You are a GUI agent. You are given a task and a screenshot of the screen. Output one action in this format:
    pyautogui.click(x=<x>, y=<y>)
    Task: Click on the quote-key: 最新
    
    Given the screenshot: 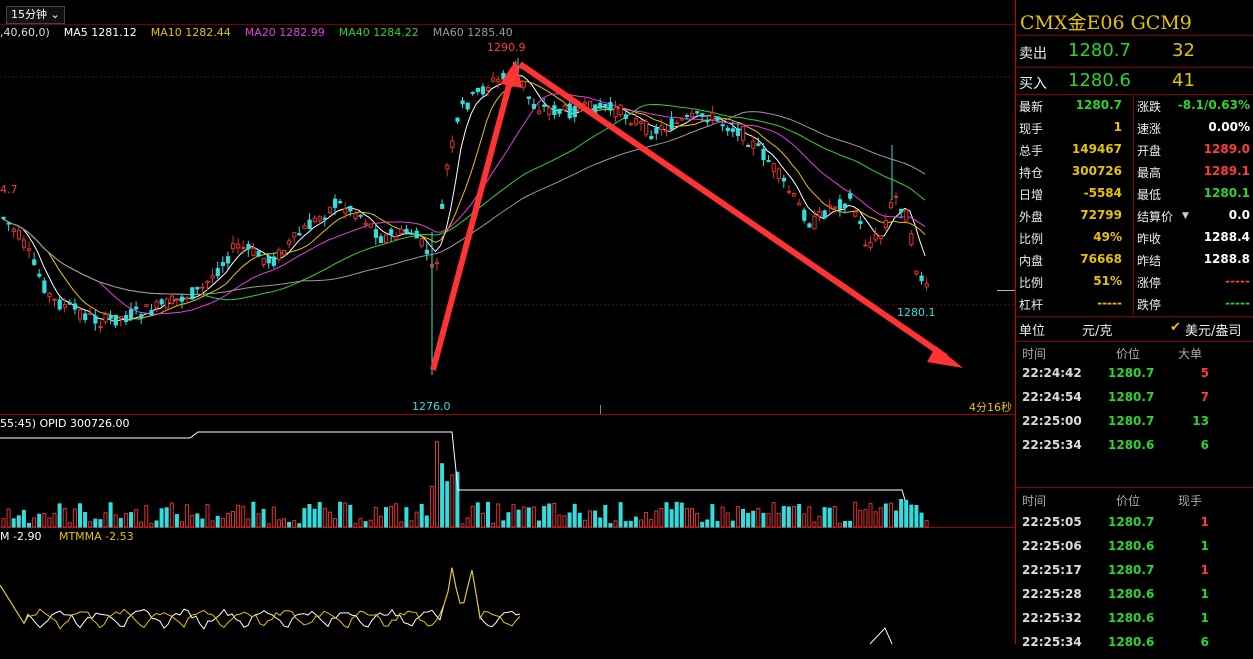 What is the action you would take?
    pyautogui.click(x=1031, y=107)
    